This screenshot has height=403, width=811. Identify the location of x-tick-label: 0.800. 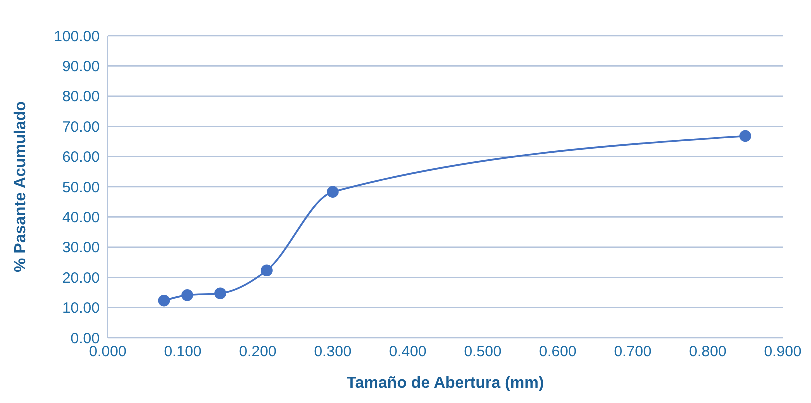
(708, 352).